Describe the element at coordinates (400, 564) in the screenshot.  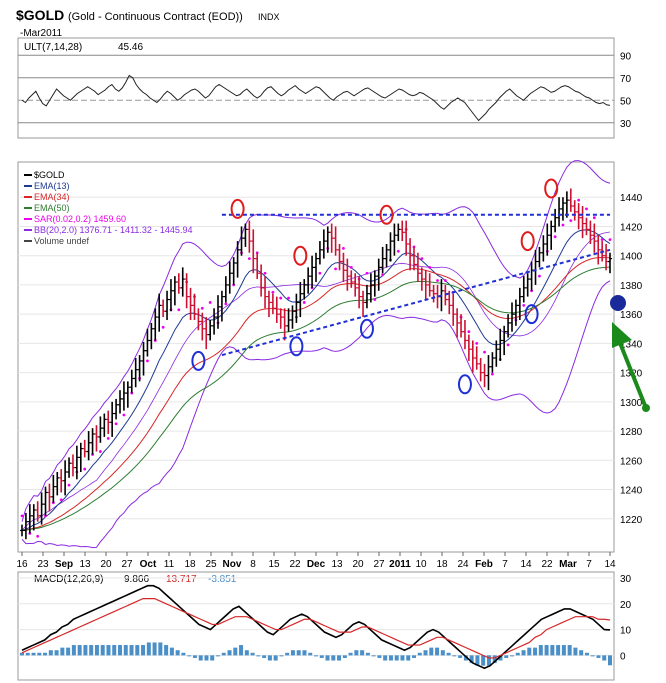
I see `x-tick-label: 2011` at that location.